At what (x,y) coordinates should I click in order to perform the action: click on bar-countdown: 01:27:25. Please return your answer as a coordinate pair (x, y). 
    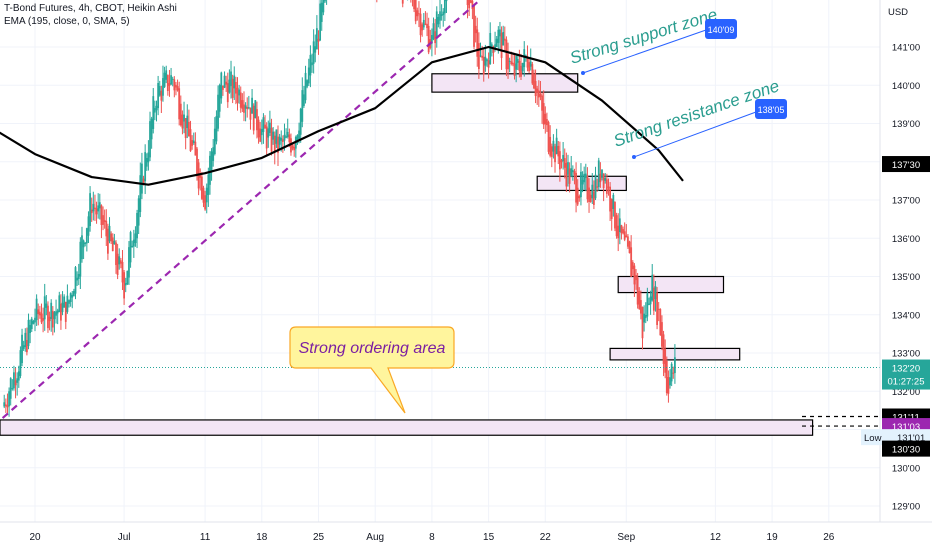
    Looking at the image, I should click on (906, 382).